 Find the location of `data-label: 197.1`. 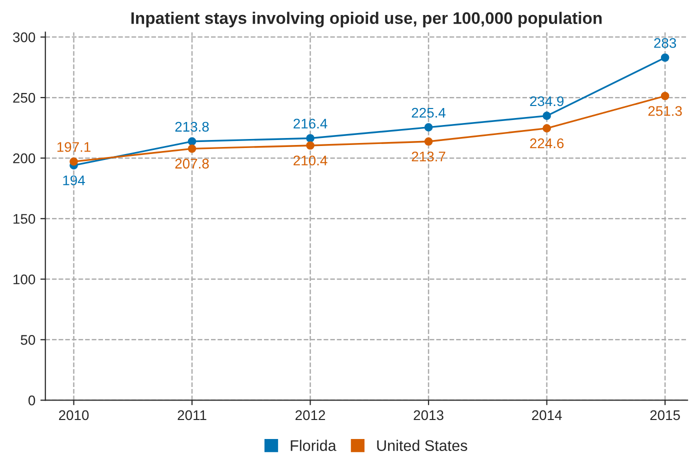

data-label: 197.1 is located at coordinates (73, 147).